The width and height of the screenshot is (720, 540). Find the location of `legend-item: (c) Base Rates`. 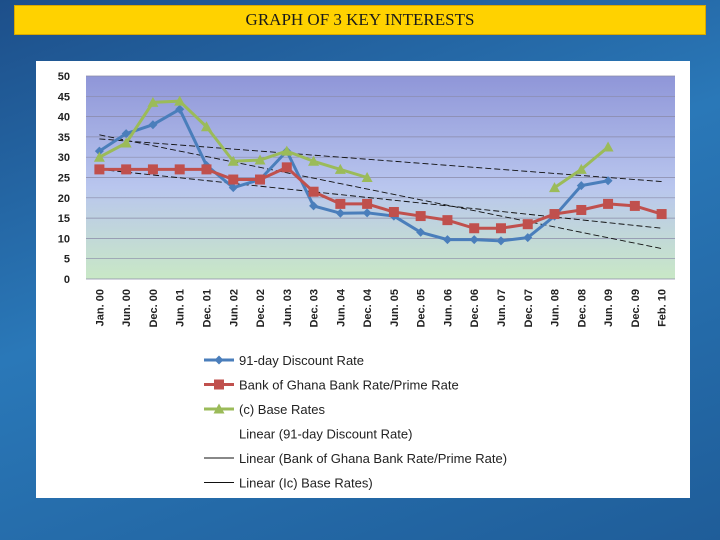

legend-item: (c) Base Rates is located at coordinates (264, 409).